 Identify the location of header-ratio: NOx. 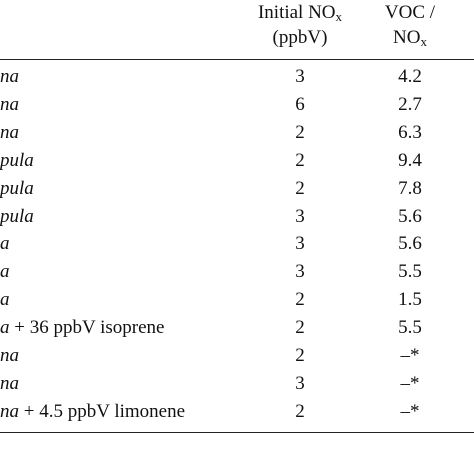
(410, 40).